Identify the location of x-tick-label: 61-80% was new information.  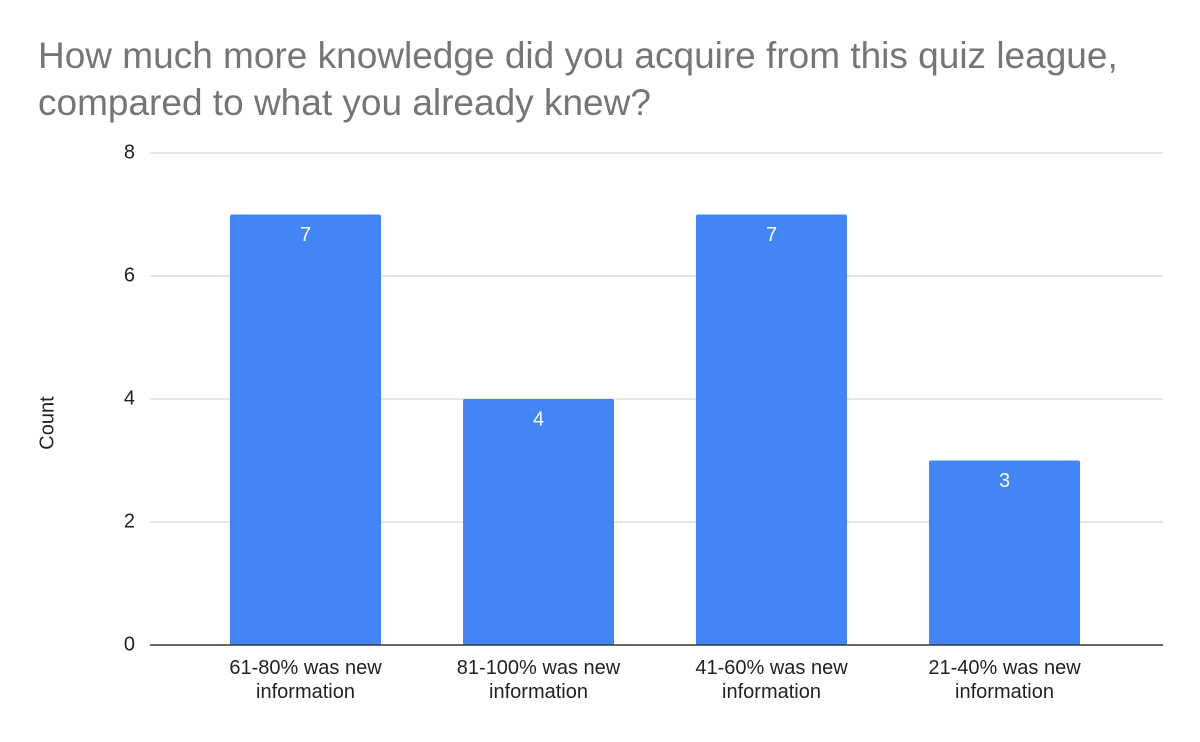
(305, 680).